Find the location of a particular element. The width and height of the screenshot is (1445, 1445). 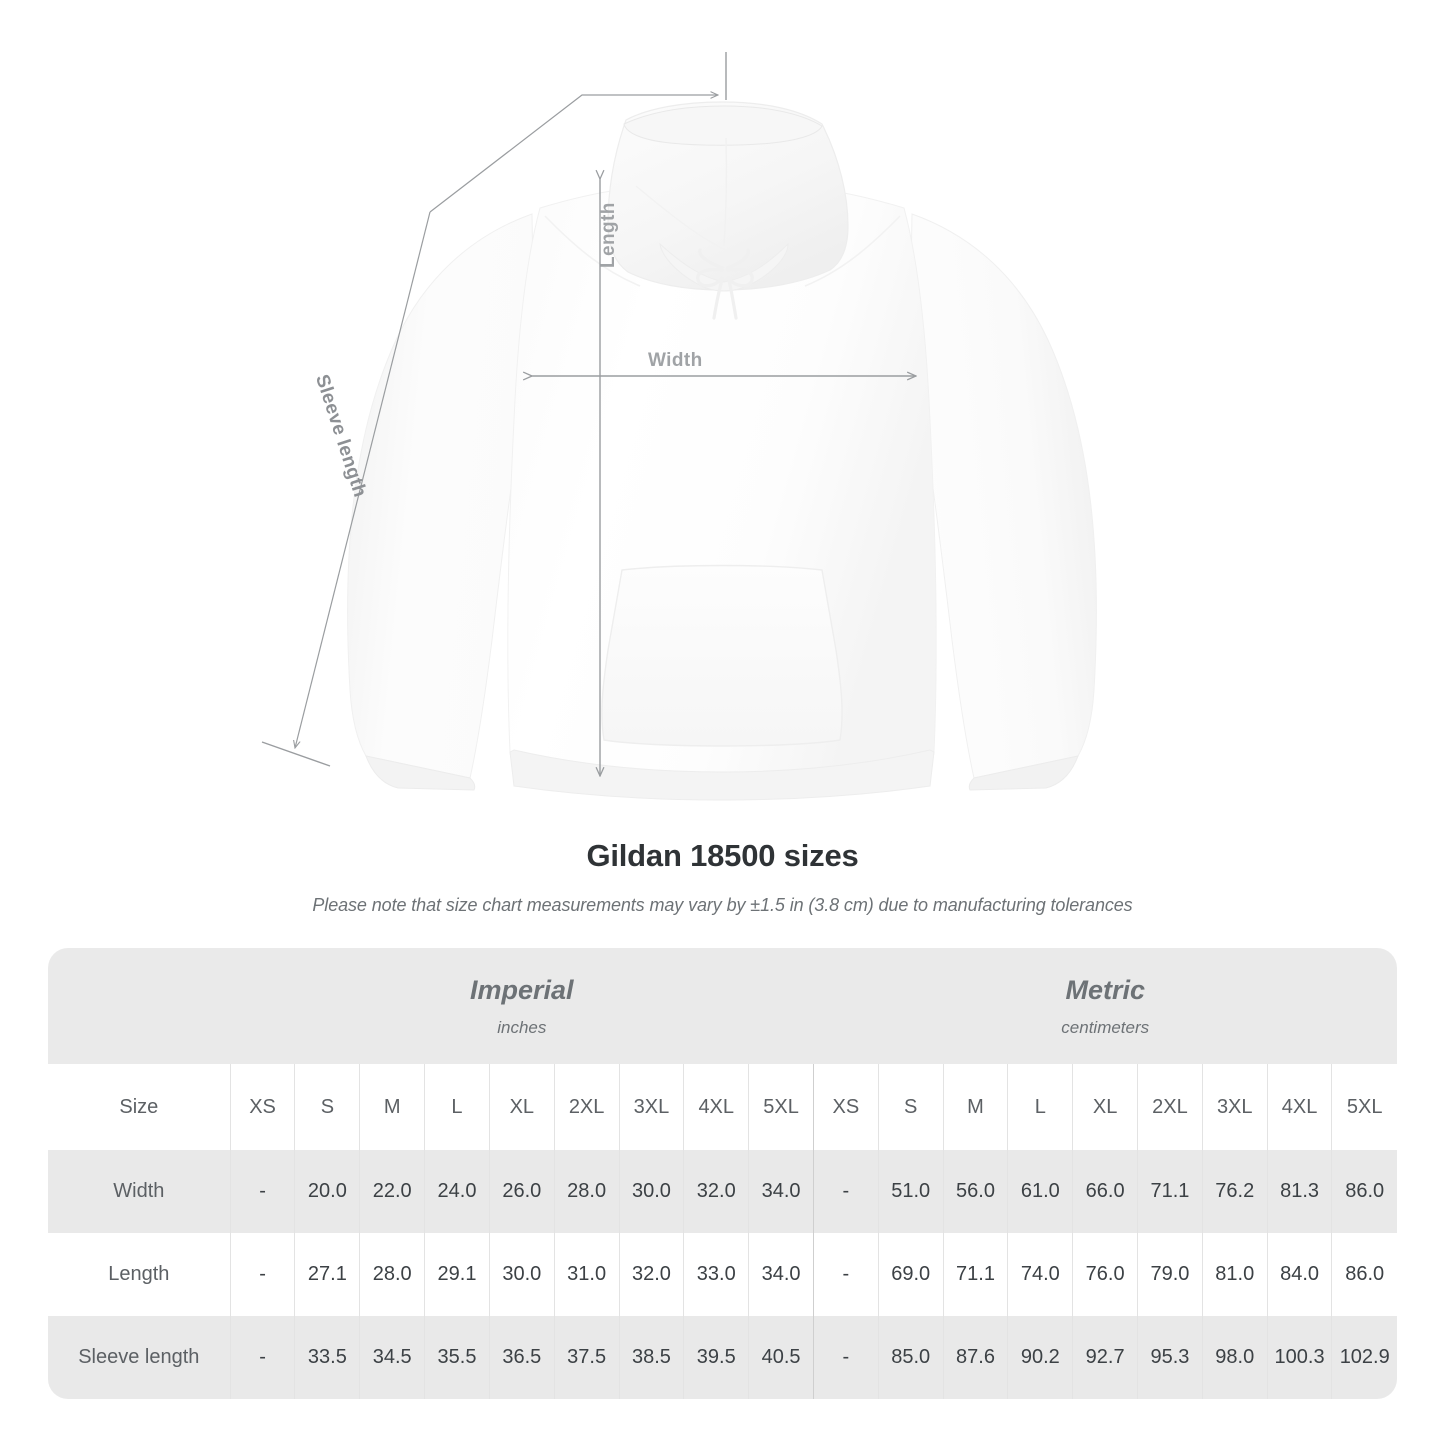

cell-width-metric-3xl: 76.2 is located at coordinates (1234, 1191).